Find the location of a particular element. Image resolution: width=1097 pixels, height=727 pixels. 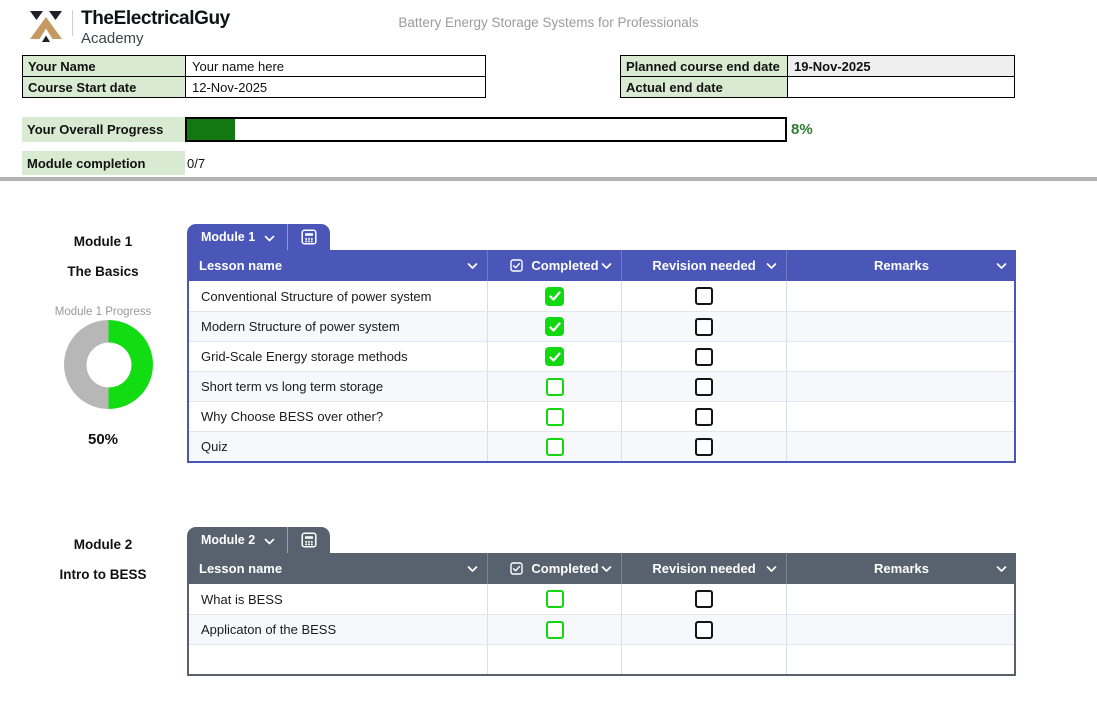

table-row: Short term vs long term storage is located at coordinates (601, 386).